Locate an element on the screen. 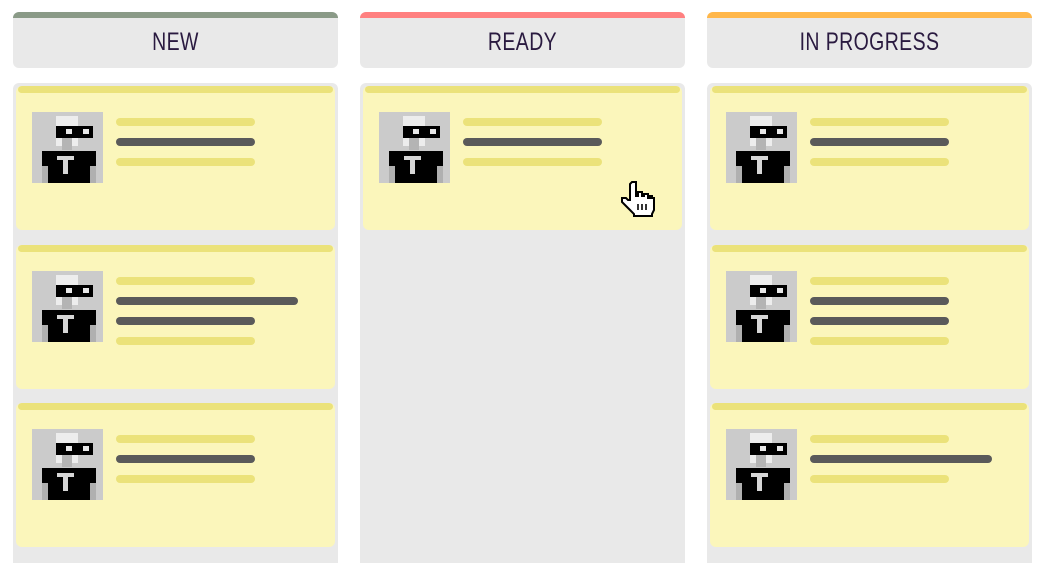 This screenshot has height=563, width=1045. column-title: IN PROGRESS is located at coordinates (869, 42).